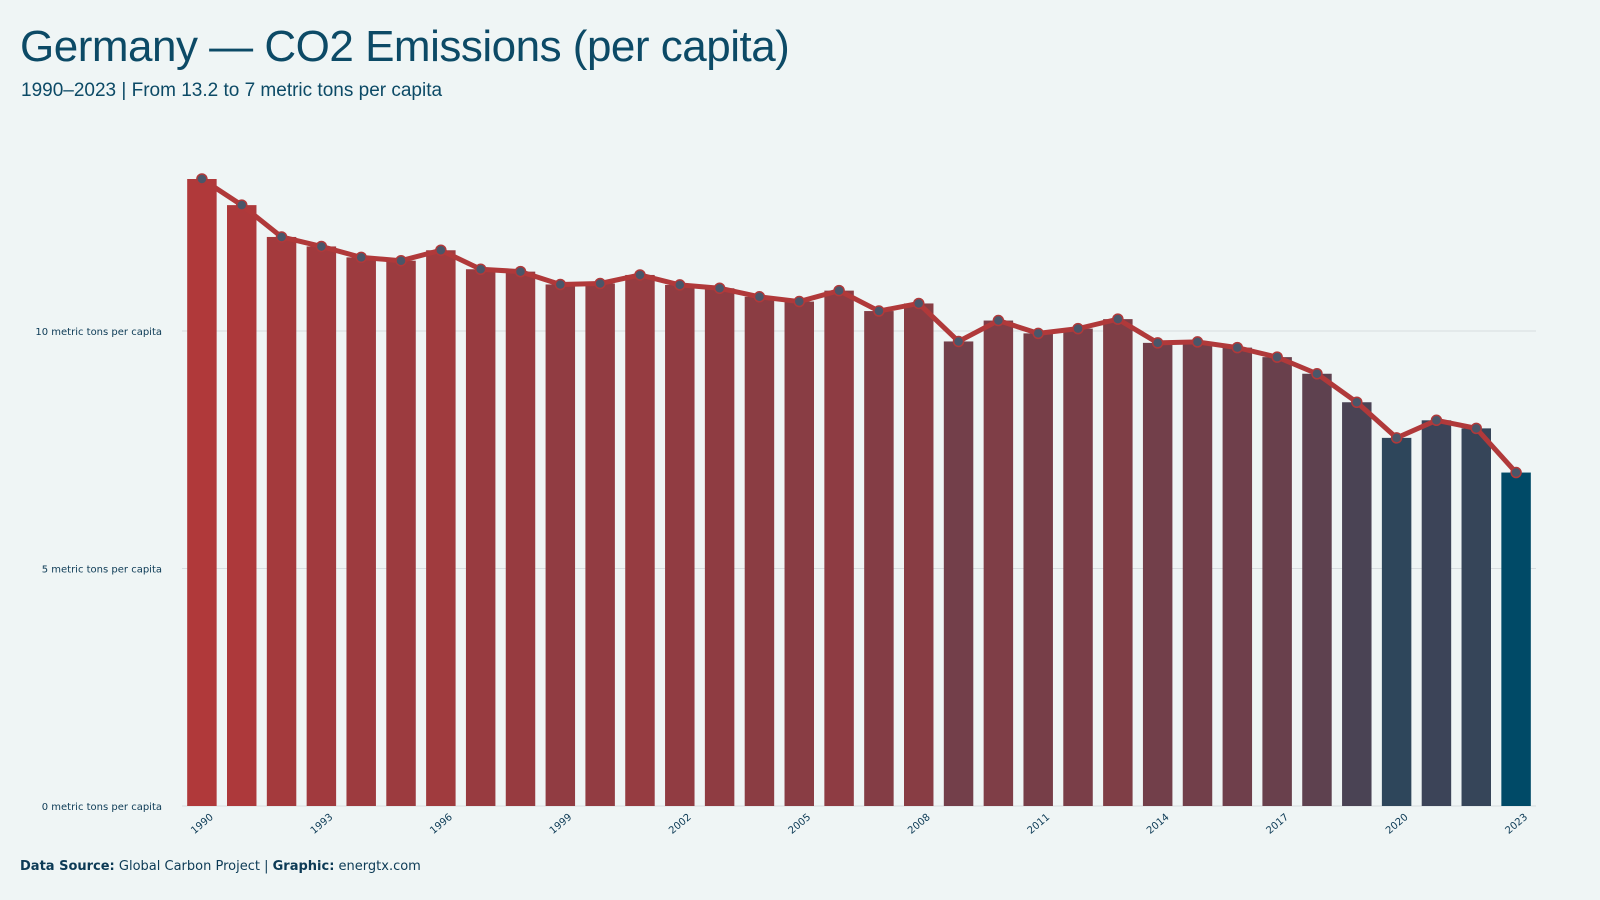  I want to click on bar-1996, so click(441, 528).